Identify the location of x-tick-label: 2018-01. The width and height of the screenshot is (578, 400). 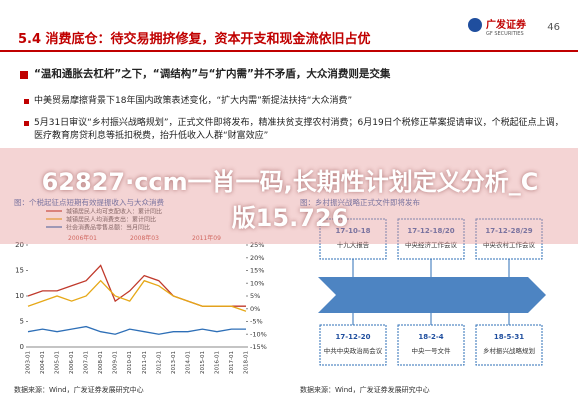
(247, 362).